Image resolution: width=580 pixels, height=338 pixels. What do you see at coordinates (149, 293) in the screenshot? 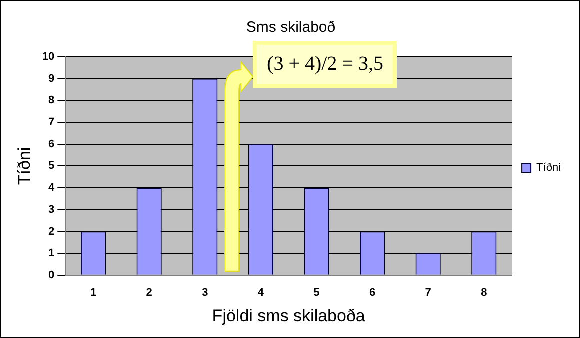
I see `x-tick-label: 2` at bounding box center [149, 293].